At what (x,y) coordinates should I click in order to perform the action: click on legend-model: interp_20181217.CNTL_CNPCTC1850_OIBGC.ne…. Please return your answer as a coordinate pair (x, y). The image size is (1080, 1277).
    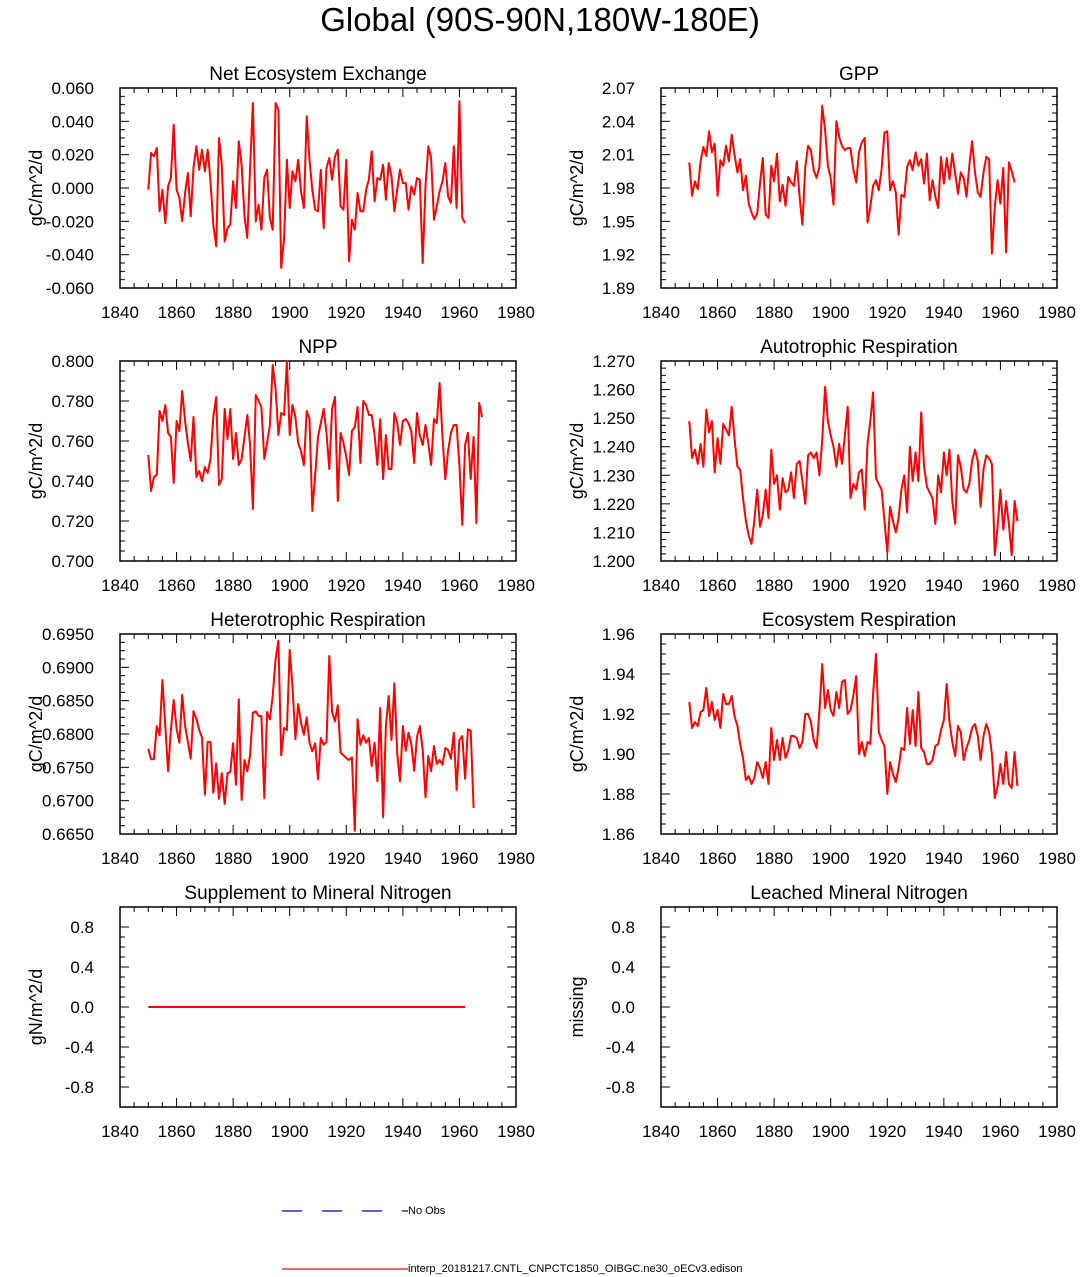
    Looking at the image, I should click on (512, 1269).